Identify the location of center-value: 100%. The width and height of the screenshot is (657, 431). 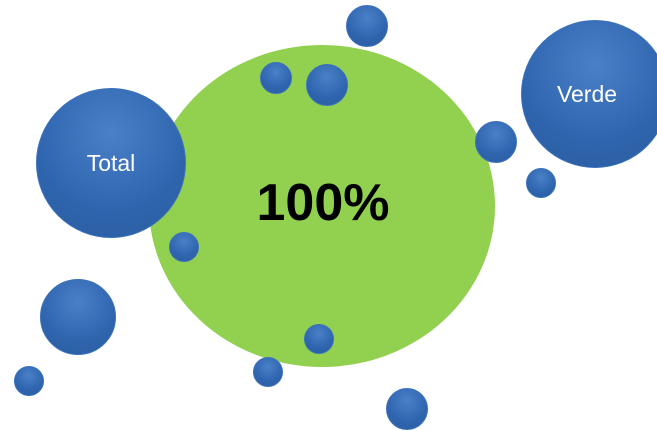
(323, 203).